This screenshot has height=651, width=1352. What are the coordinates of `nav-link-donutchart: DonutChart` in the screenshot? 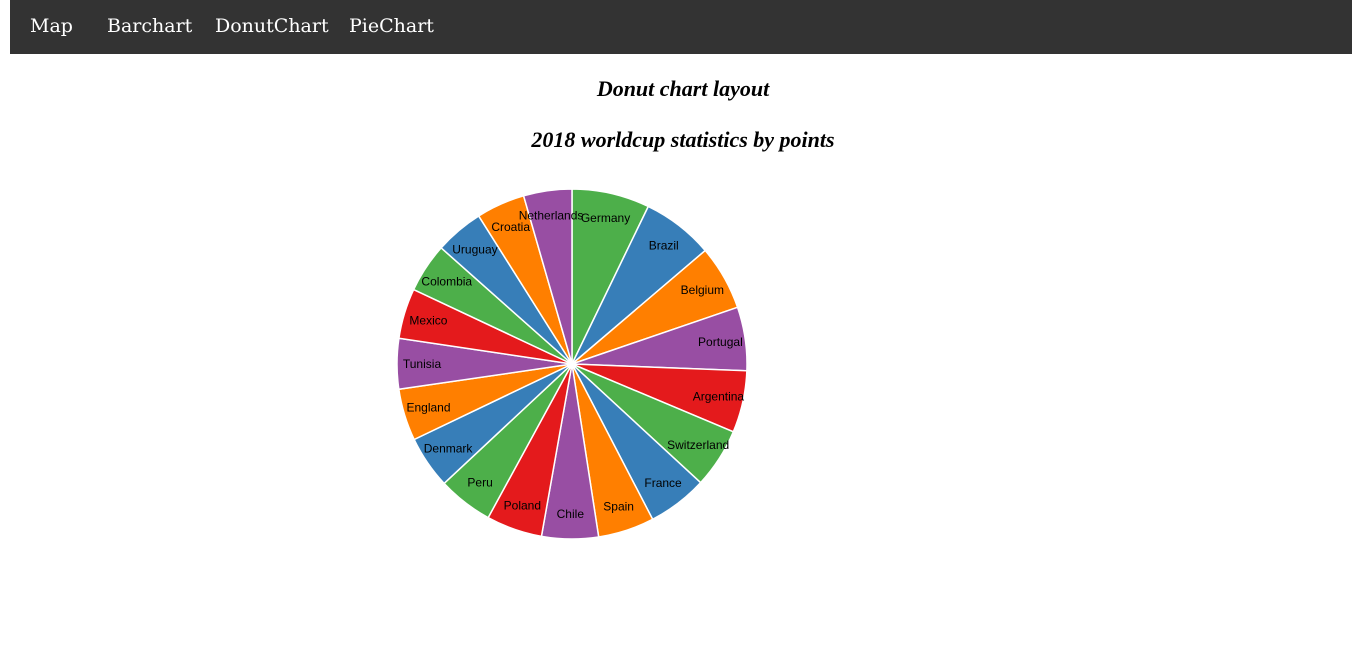 It's located at (272, 26).